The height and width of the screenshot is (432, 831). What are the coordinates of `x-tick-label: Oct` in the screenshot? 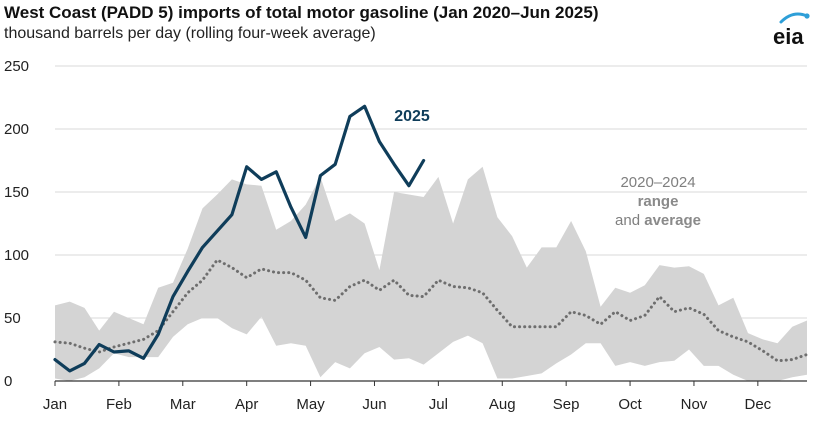 It's located at (630, 404).